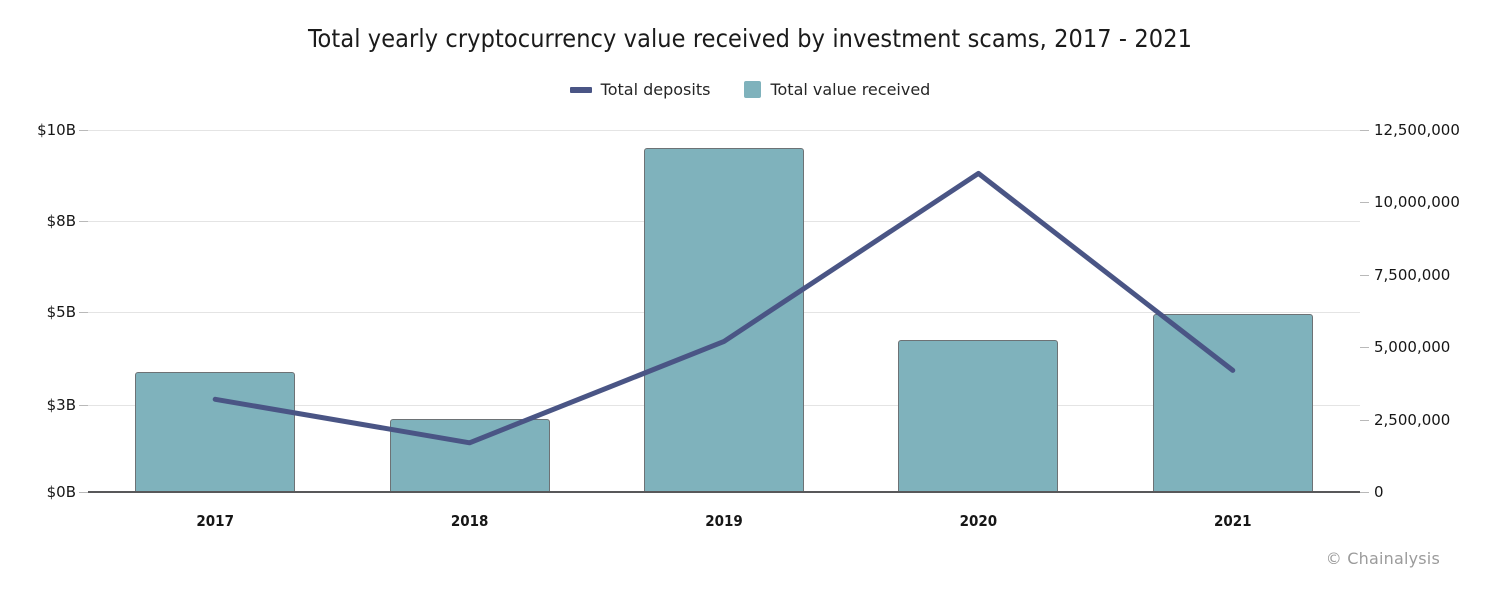 The width and height of the screenshot is (1500, 590). I want to click on gridline, so click(724, 130).